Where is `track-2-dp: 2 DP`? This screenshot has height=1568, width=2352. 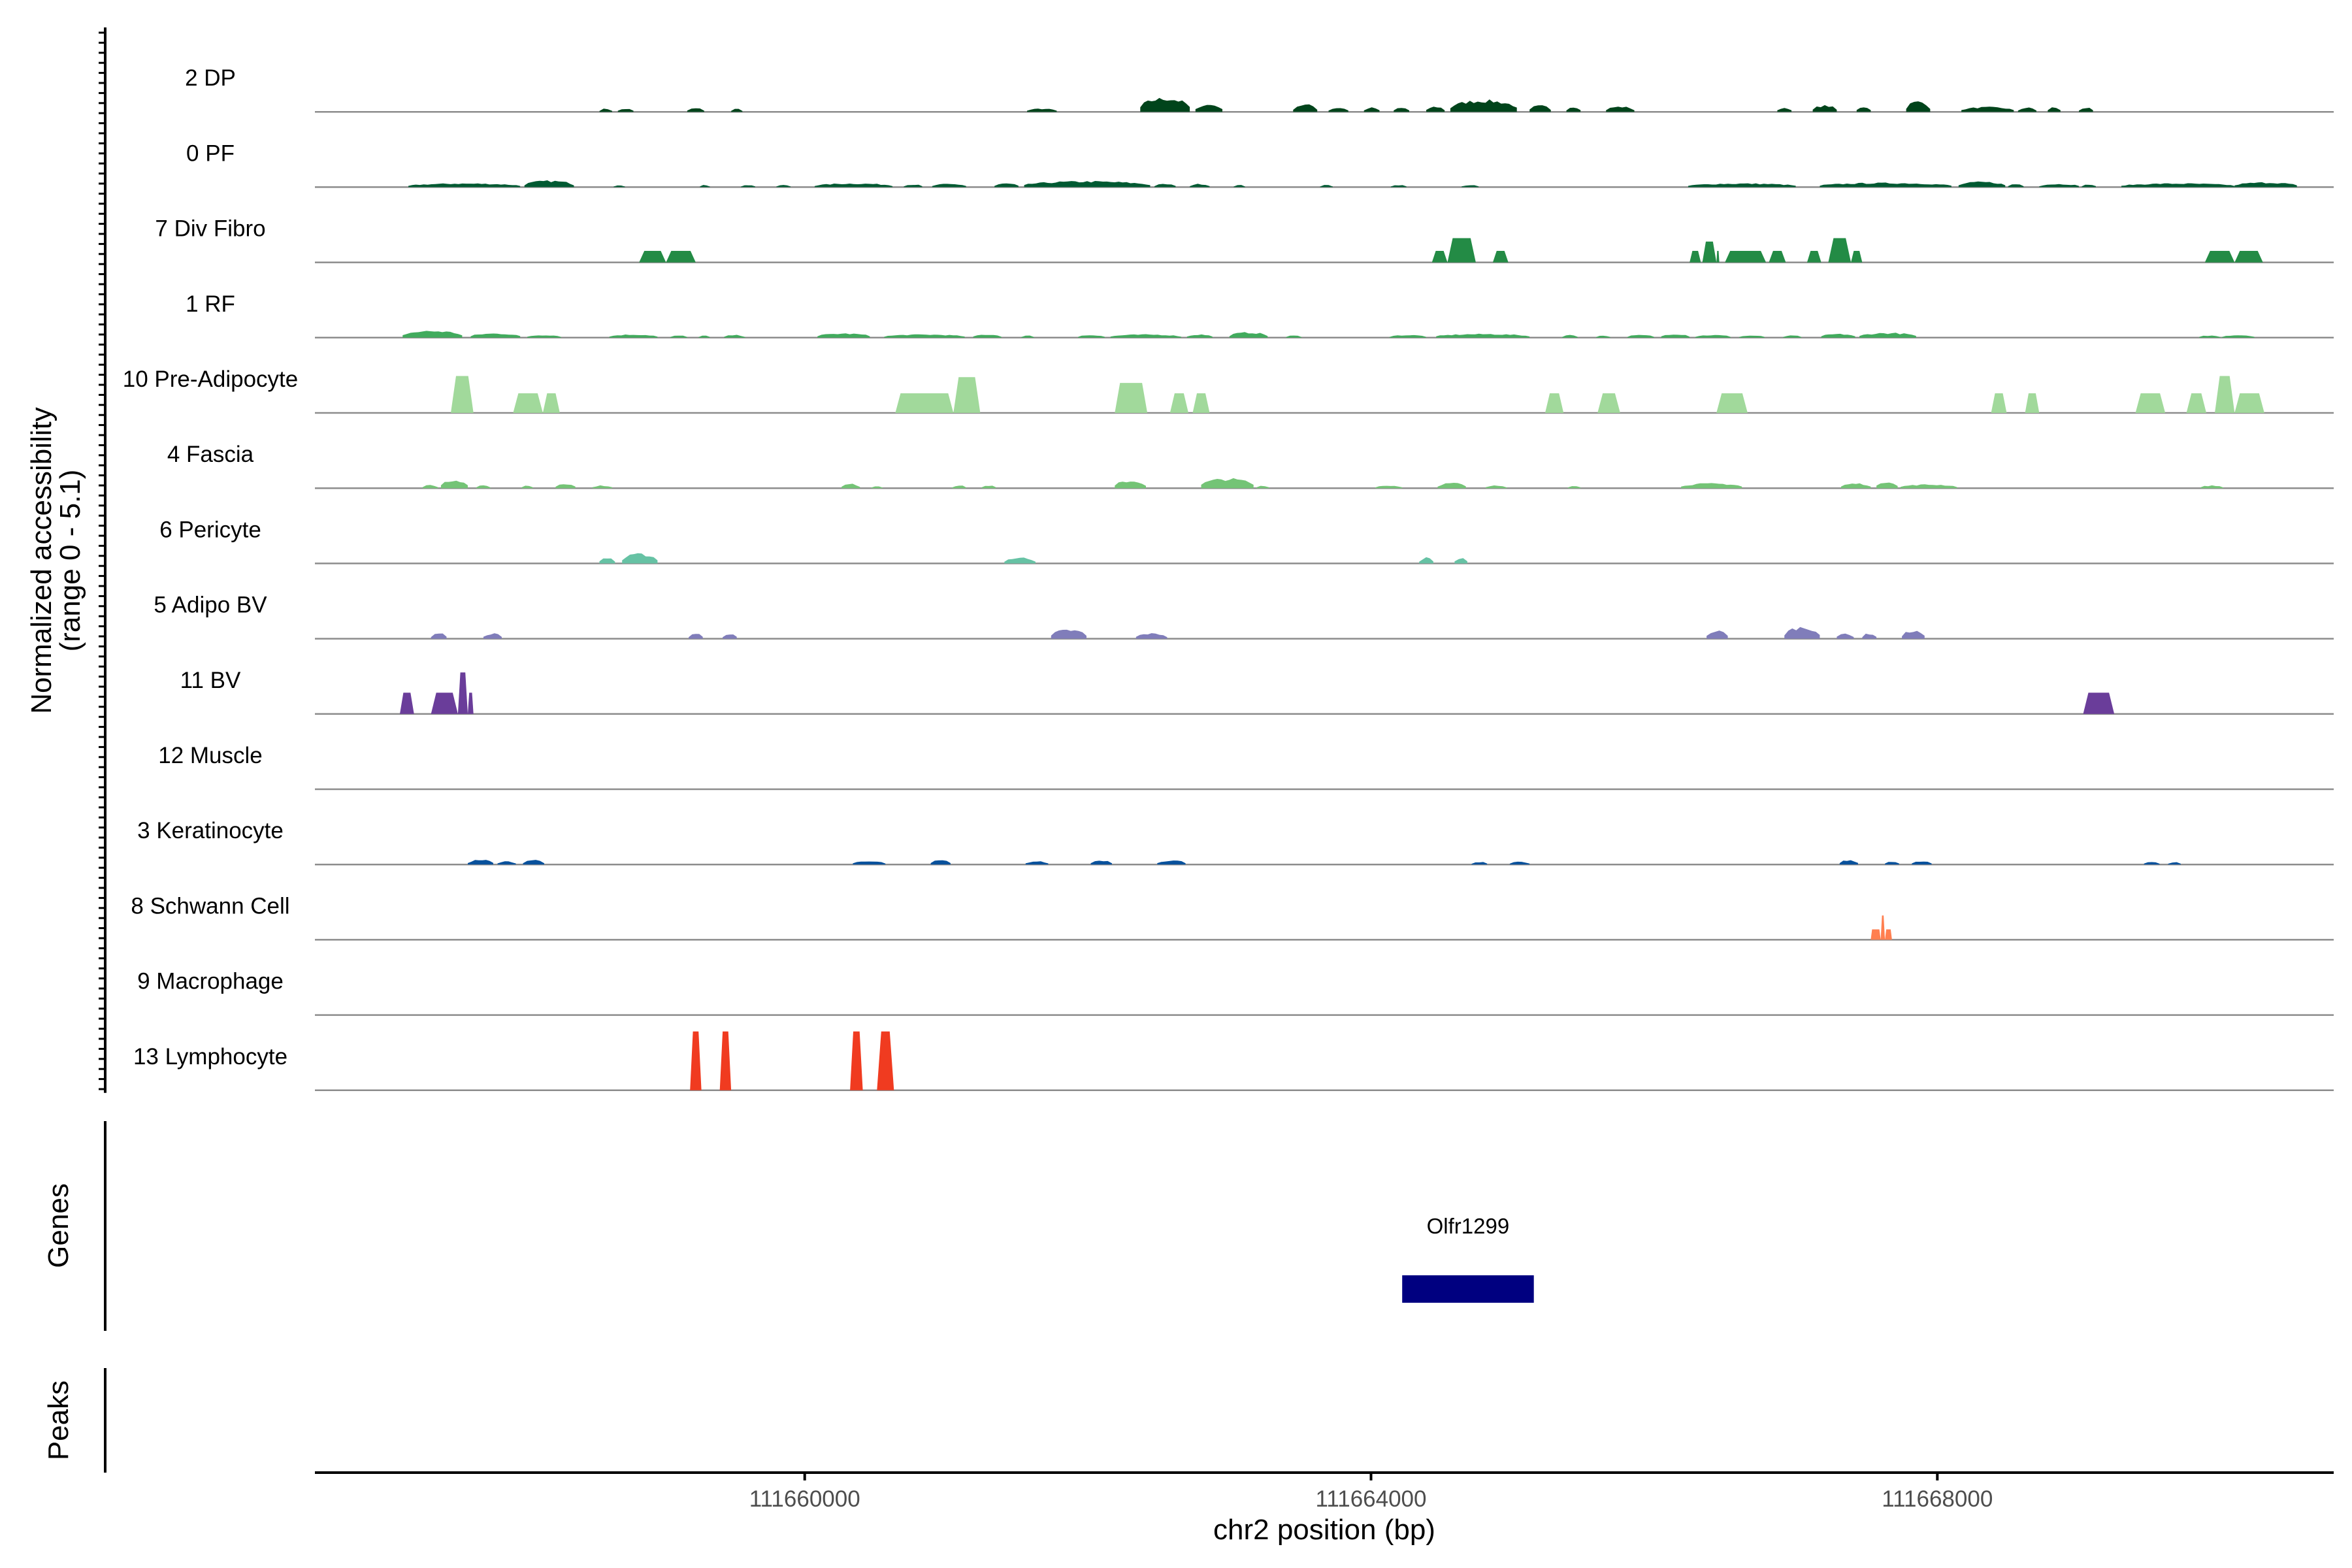
track-2-dp: 2 DP is located at coordinates (1259, 89).